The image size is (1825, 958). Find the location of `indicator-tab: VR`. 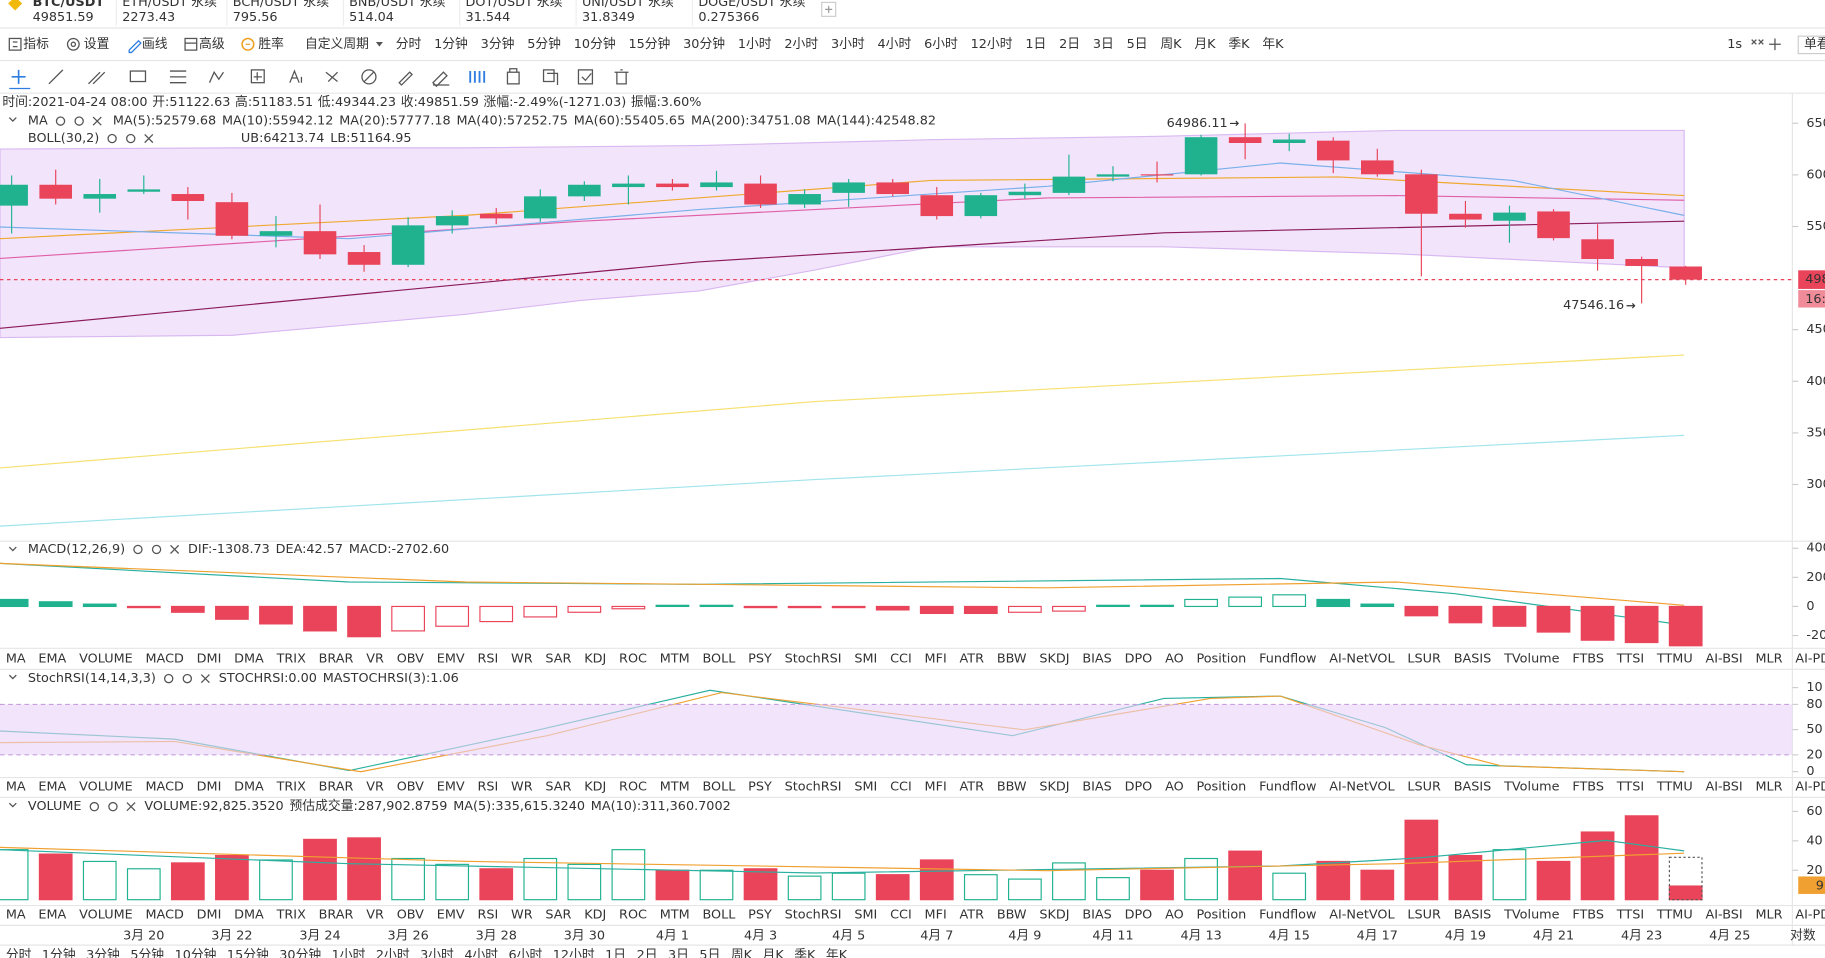

indicator-tab: VR is located at coordinates (375, 658).